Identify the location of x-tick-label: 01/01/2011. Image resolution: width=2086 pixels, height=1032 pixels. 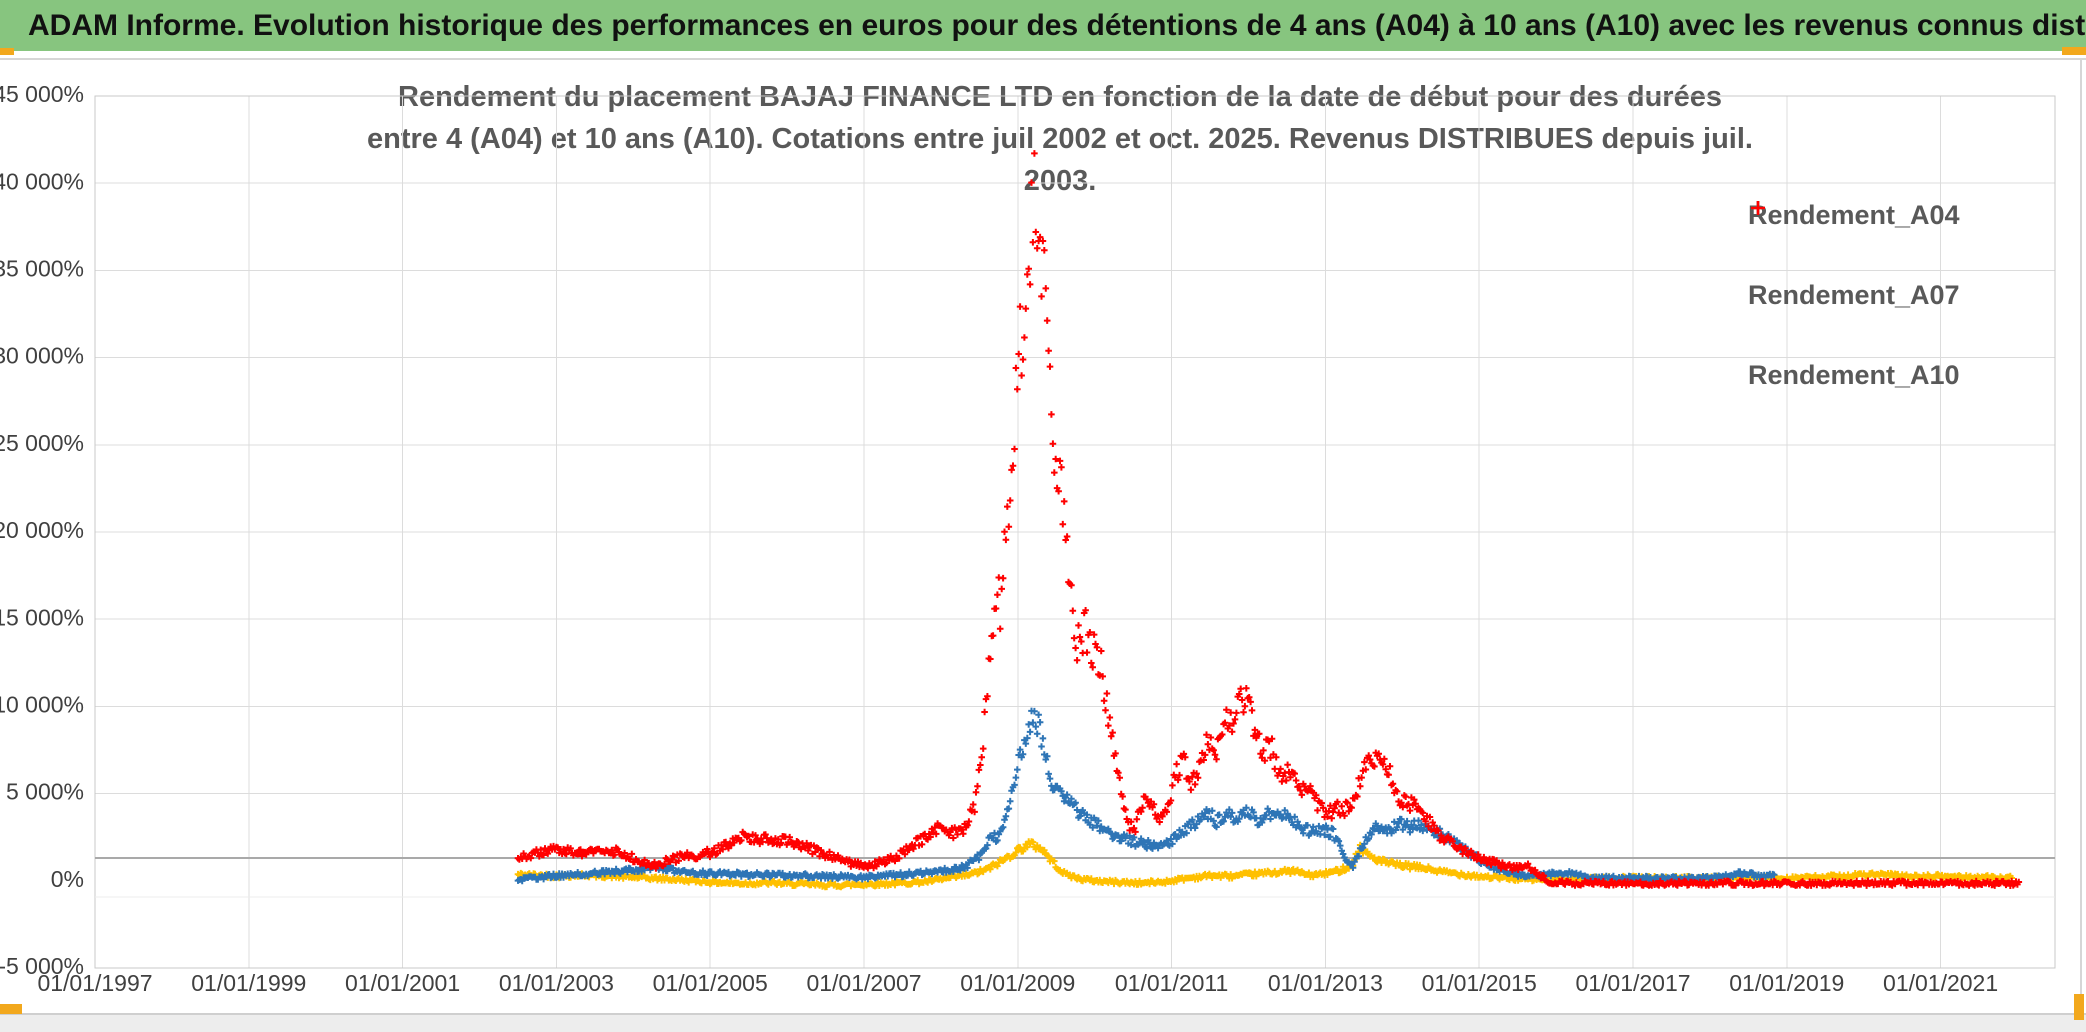
(1171, 983).